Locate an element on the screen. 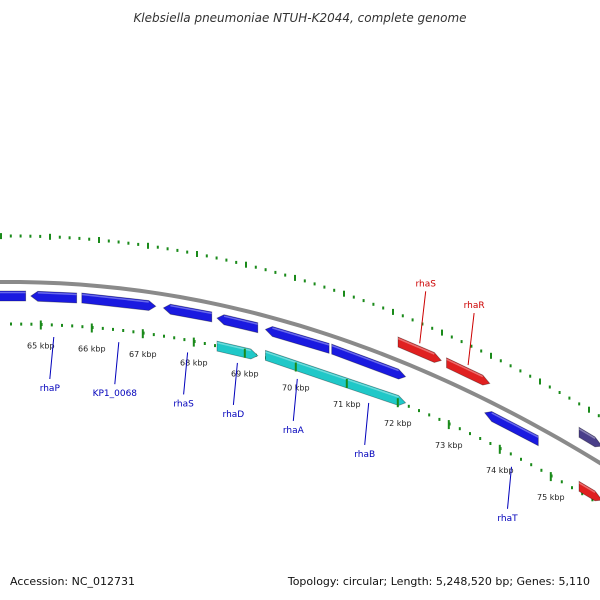 Image resolution: width=600 pixels, height=600 pixels. gene-label-rhaB: rhaB is located at coordinates (364, 455).